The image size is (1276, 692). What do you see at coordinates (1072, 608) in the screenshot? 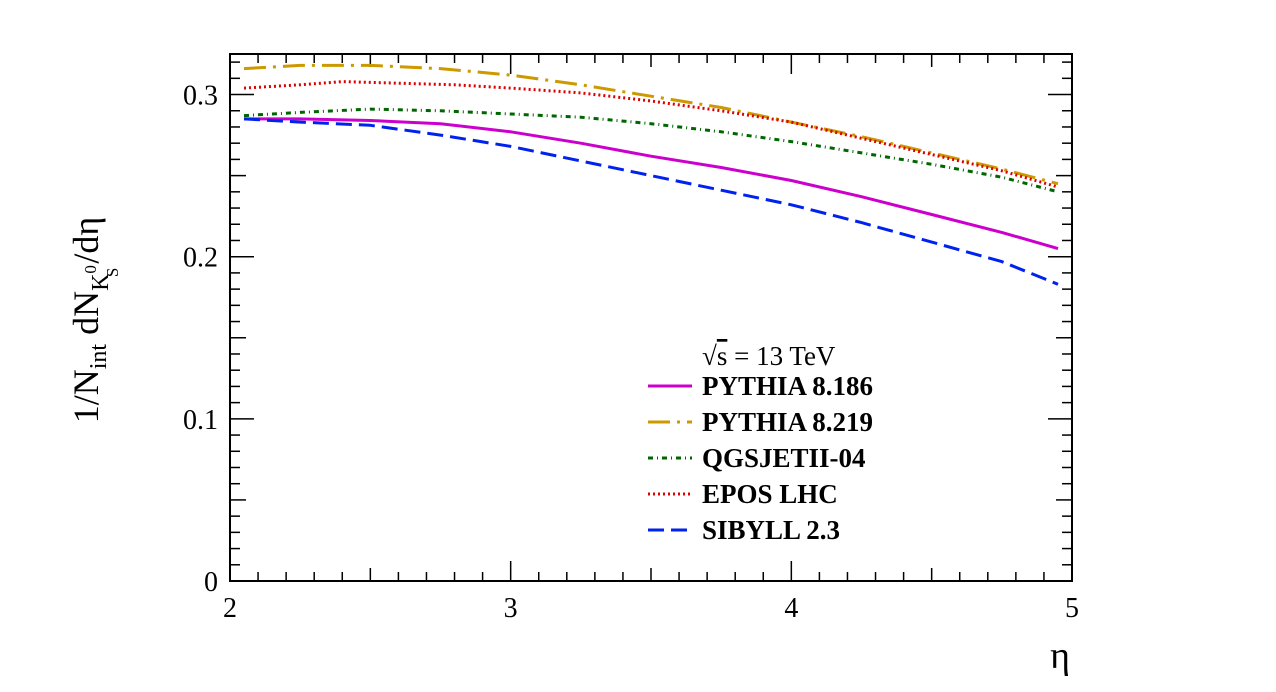
I see `x-tick-label: 5` at bounding box center [1072, 608].